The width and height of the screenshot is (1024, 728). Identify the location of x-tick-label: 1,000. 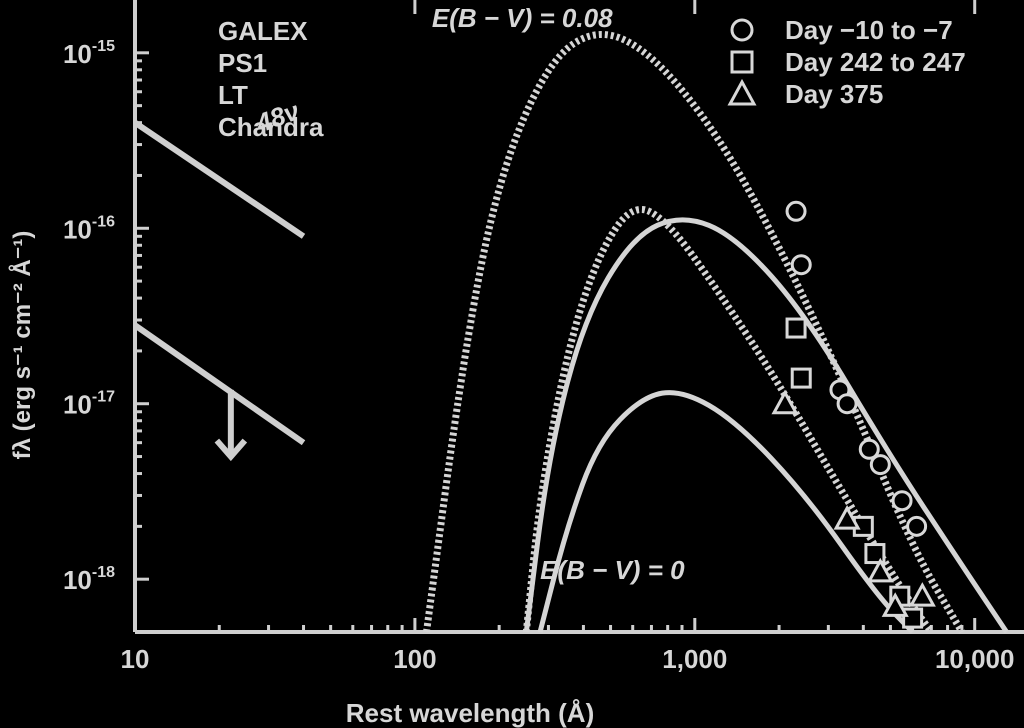
(694, 659).